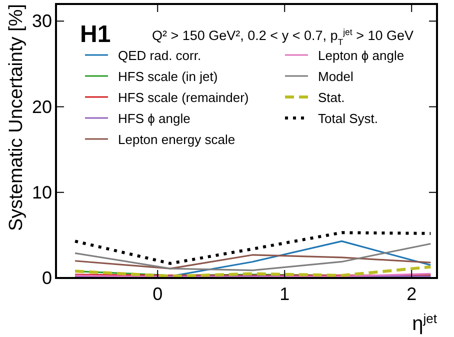  What do you see at coordinates (183, 97) in the screenshot?
I see `legend-label: HFS scale (remainder)` at bounding box center [183, 97].